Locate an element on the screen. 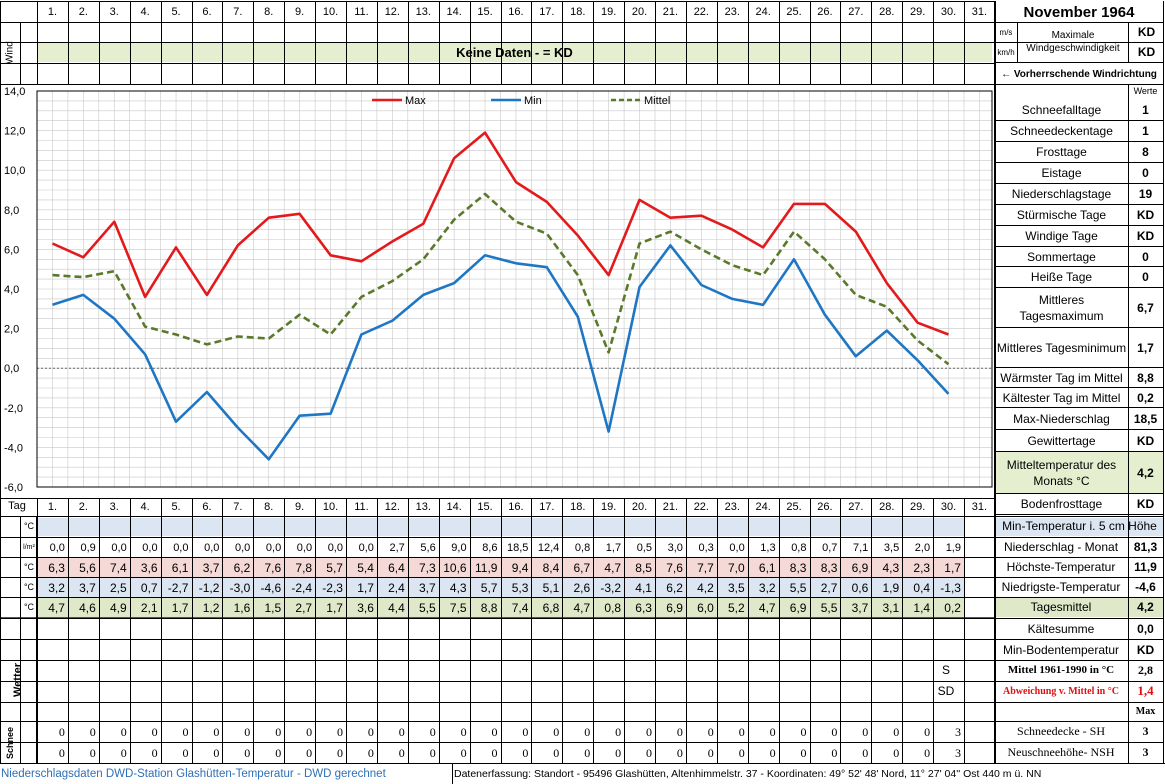 The height and width of the screenshot is (784, 1165). stat-label: Mittleres Tagesminimum is located at coordinates (1061, 347).